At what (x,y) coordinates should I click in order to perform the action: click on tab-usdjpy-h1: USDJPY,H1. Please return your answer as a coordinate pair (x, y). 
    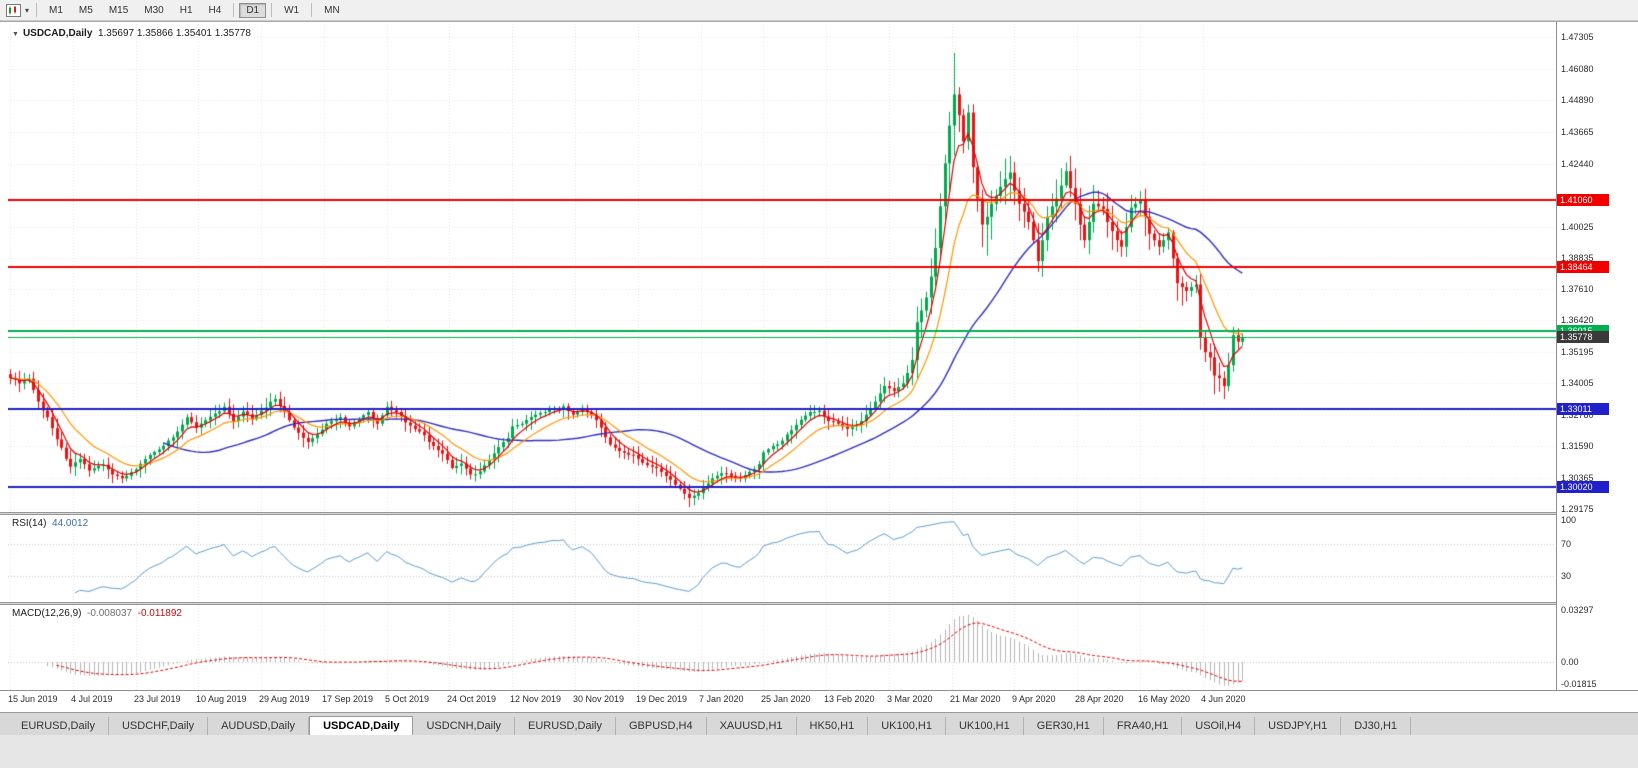
    Looking at the image, I should click on (1298, 726).